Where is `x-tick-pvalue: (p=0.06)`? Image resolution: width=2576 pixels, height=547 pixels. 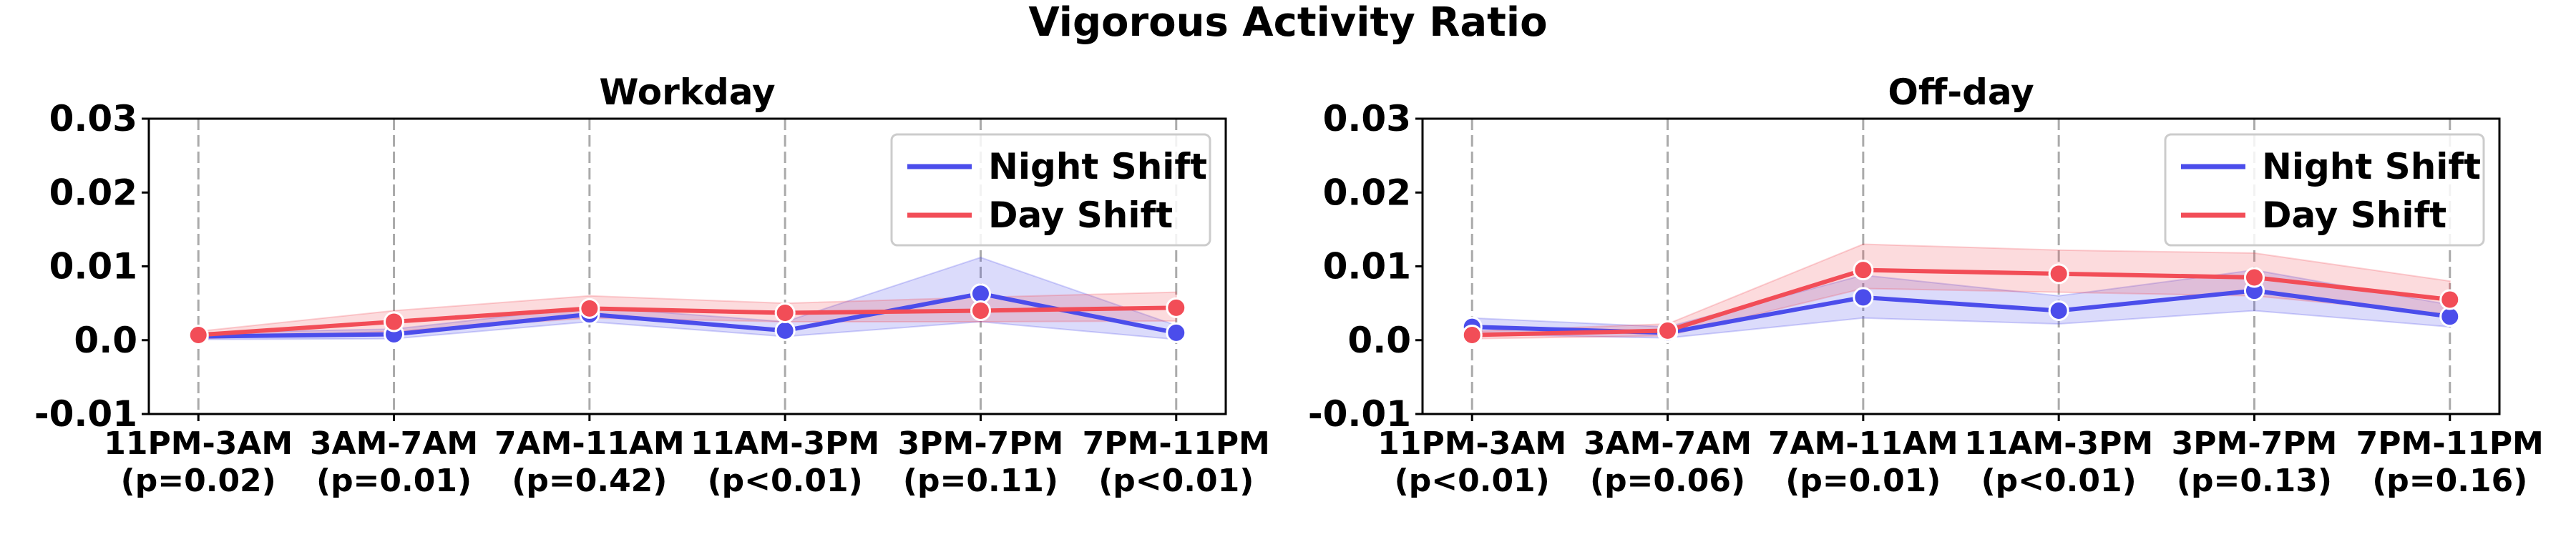
x-tick-pvalue: (p=0.06) is located at coordinates (1667, 481).